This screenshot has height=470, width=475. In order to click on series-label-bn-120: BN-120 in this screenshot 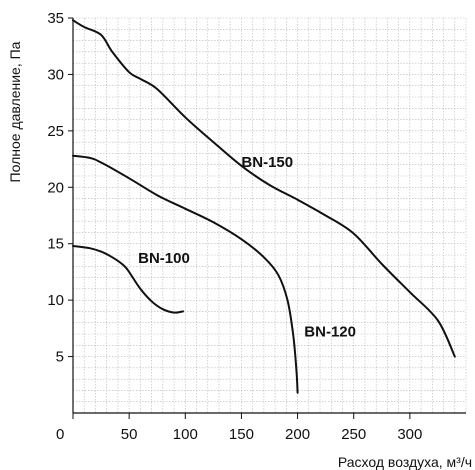, I will do `click(330, 331)`.